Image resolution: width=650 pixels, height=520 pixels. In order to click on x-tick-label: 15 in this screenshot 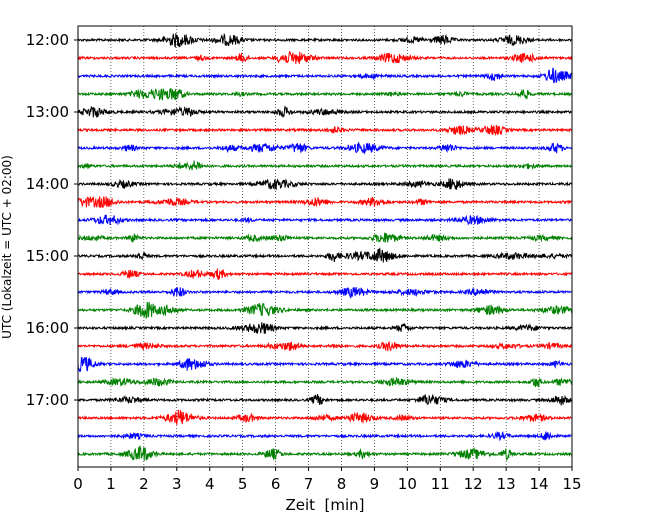, I will do `click(571, 484)`.